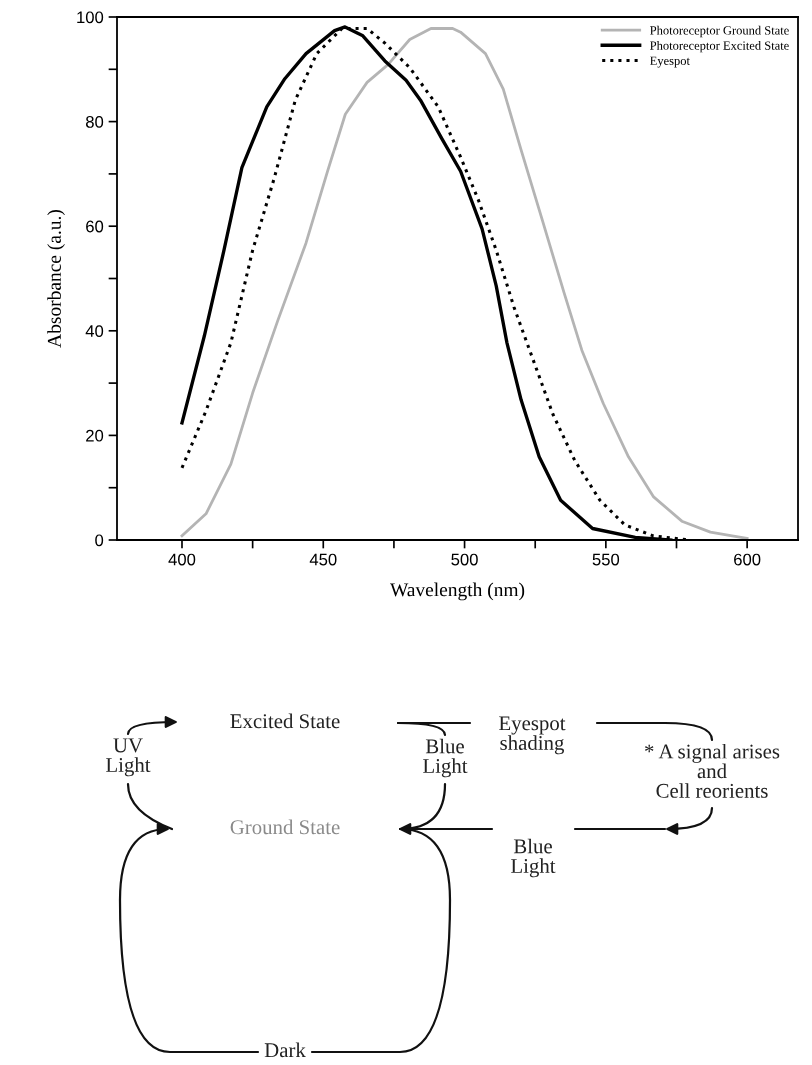 The image size is (812, 1065). Describe the element at coordinates (95, 435) in the screenshot. I see `y-tick-label: 20` at that location.